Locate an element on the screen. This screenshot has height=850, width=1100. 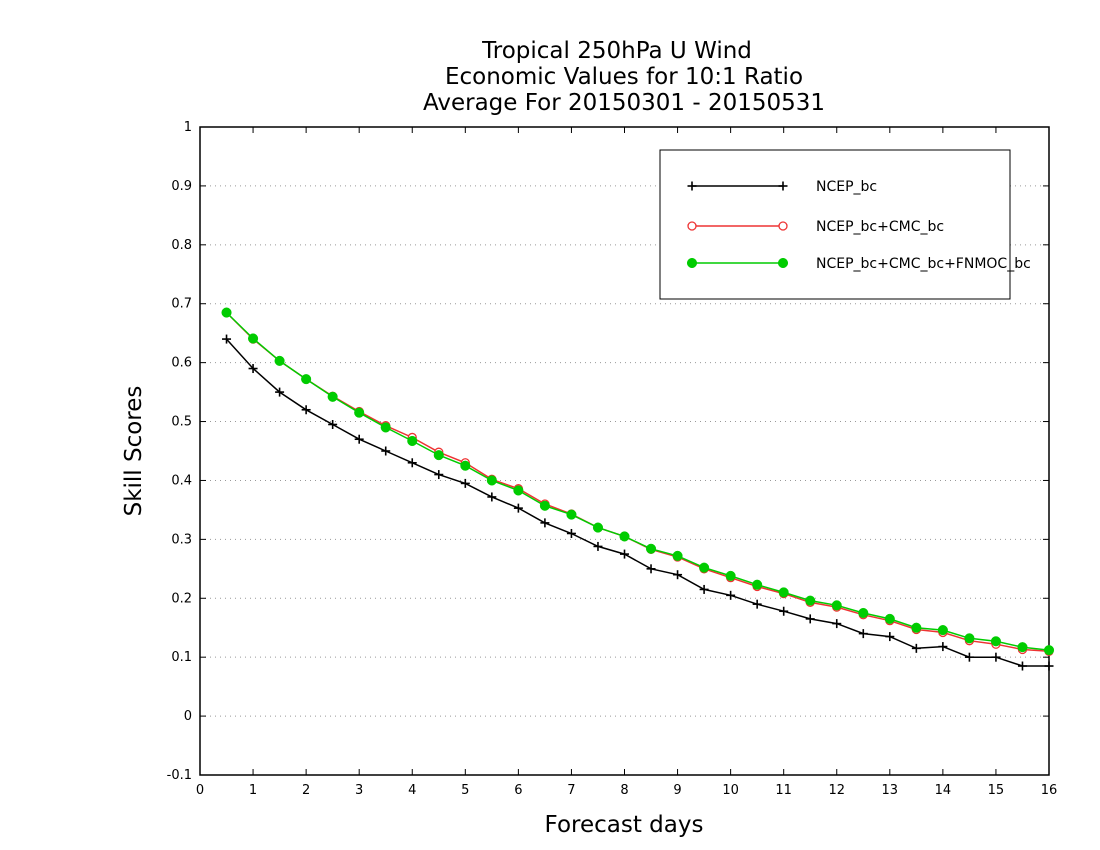
y-tick-label: 0.3 is located at coordinates (181, 539).